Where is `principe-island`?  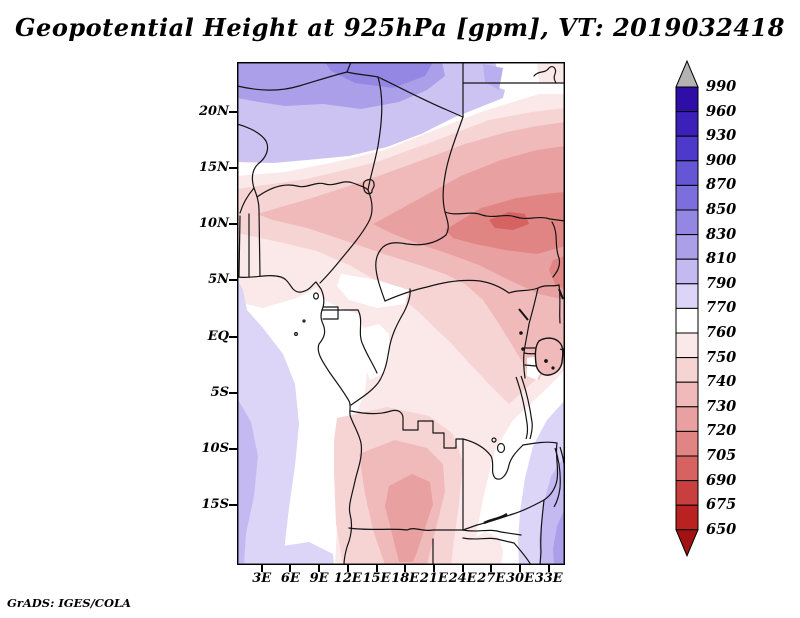 principe-island is located at coordinates (304, 321).